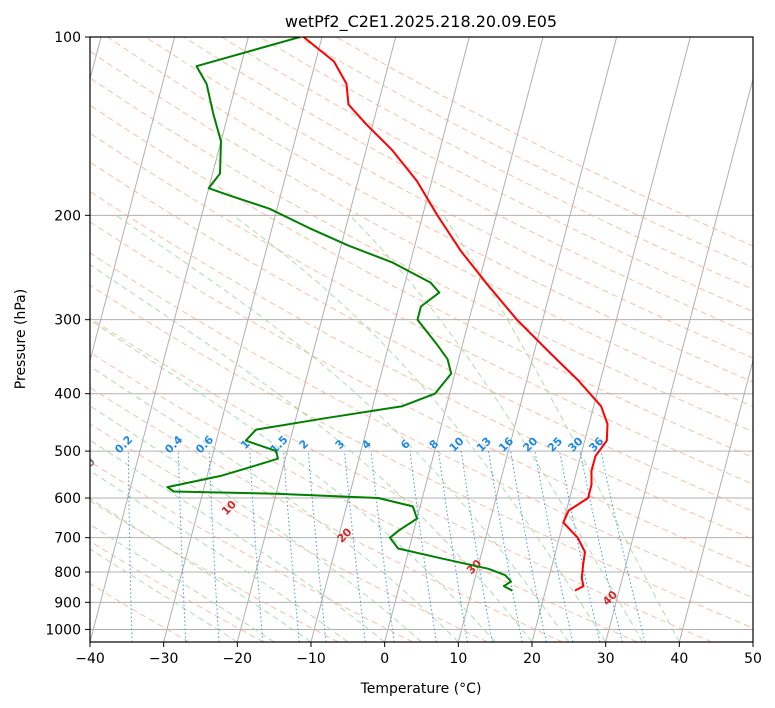 Image resolution: width=775 pixels, height=708 pixels. Describe the element at coordinates (532, 659) in the screenshot. I see `x-tick-label: 20` at that location.